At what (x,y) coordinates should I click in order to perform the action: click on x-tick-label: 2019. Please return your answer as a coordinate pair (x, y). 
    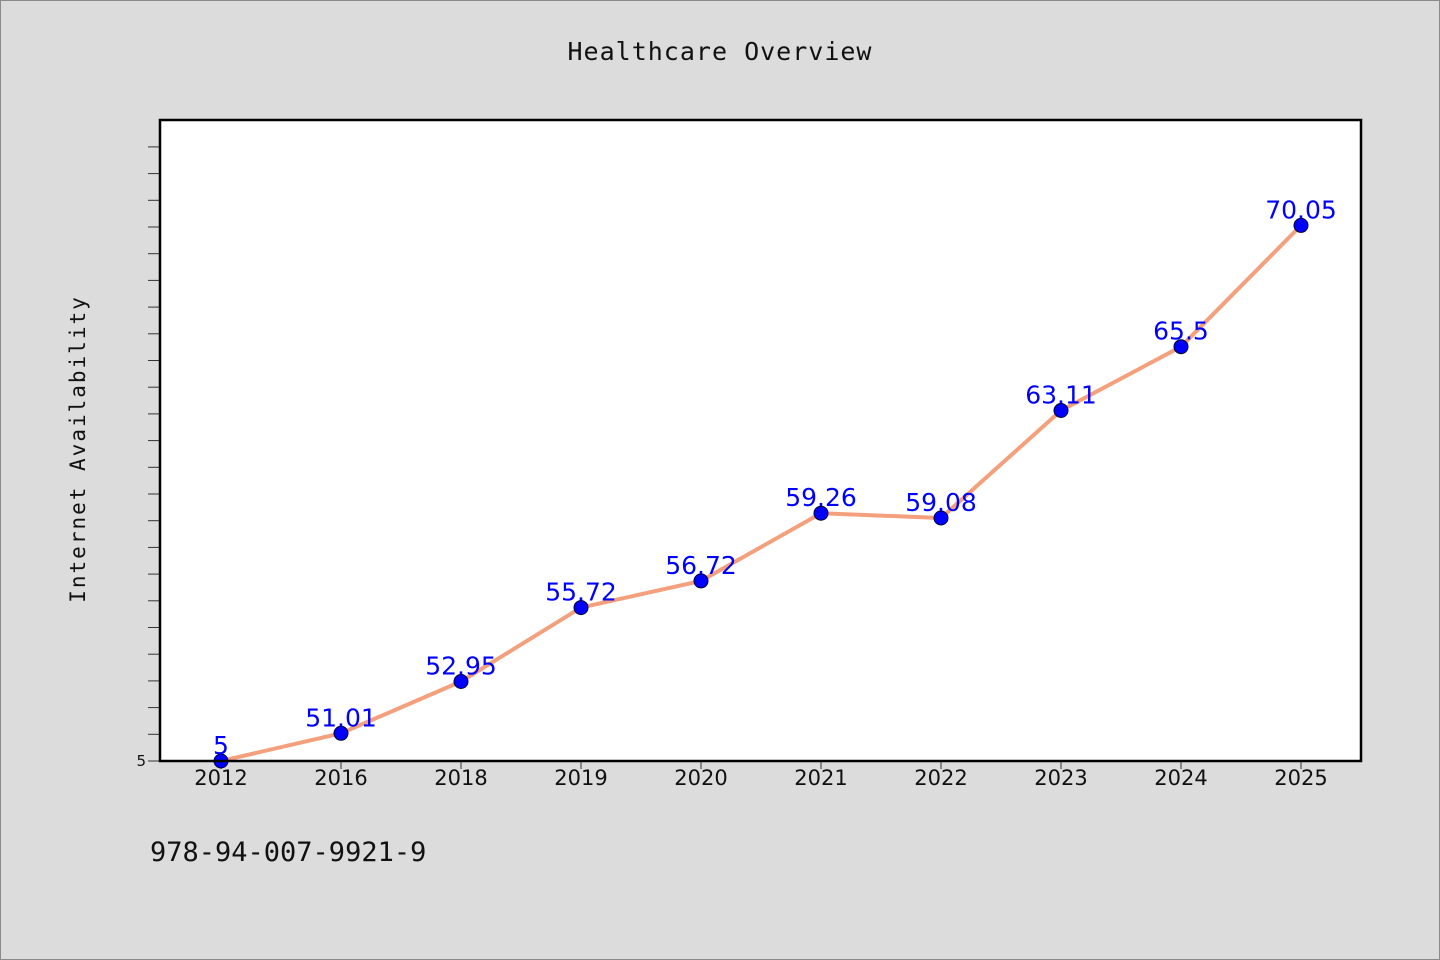
    Looking at the image, I should click on (580, 778).